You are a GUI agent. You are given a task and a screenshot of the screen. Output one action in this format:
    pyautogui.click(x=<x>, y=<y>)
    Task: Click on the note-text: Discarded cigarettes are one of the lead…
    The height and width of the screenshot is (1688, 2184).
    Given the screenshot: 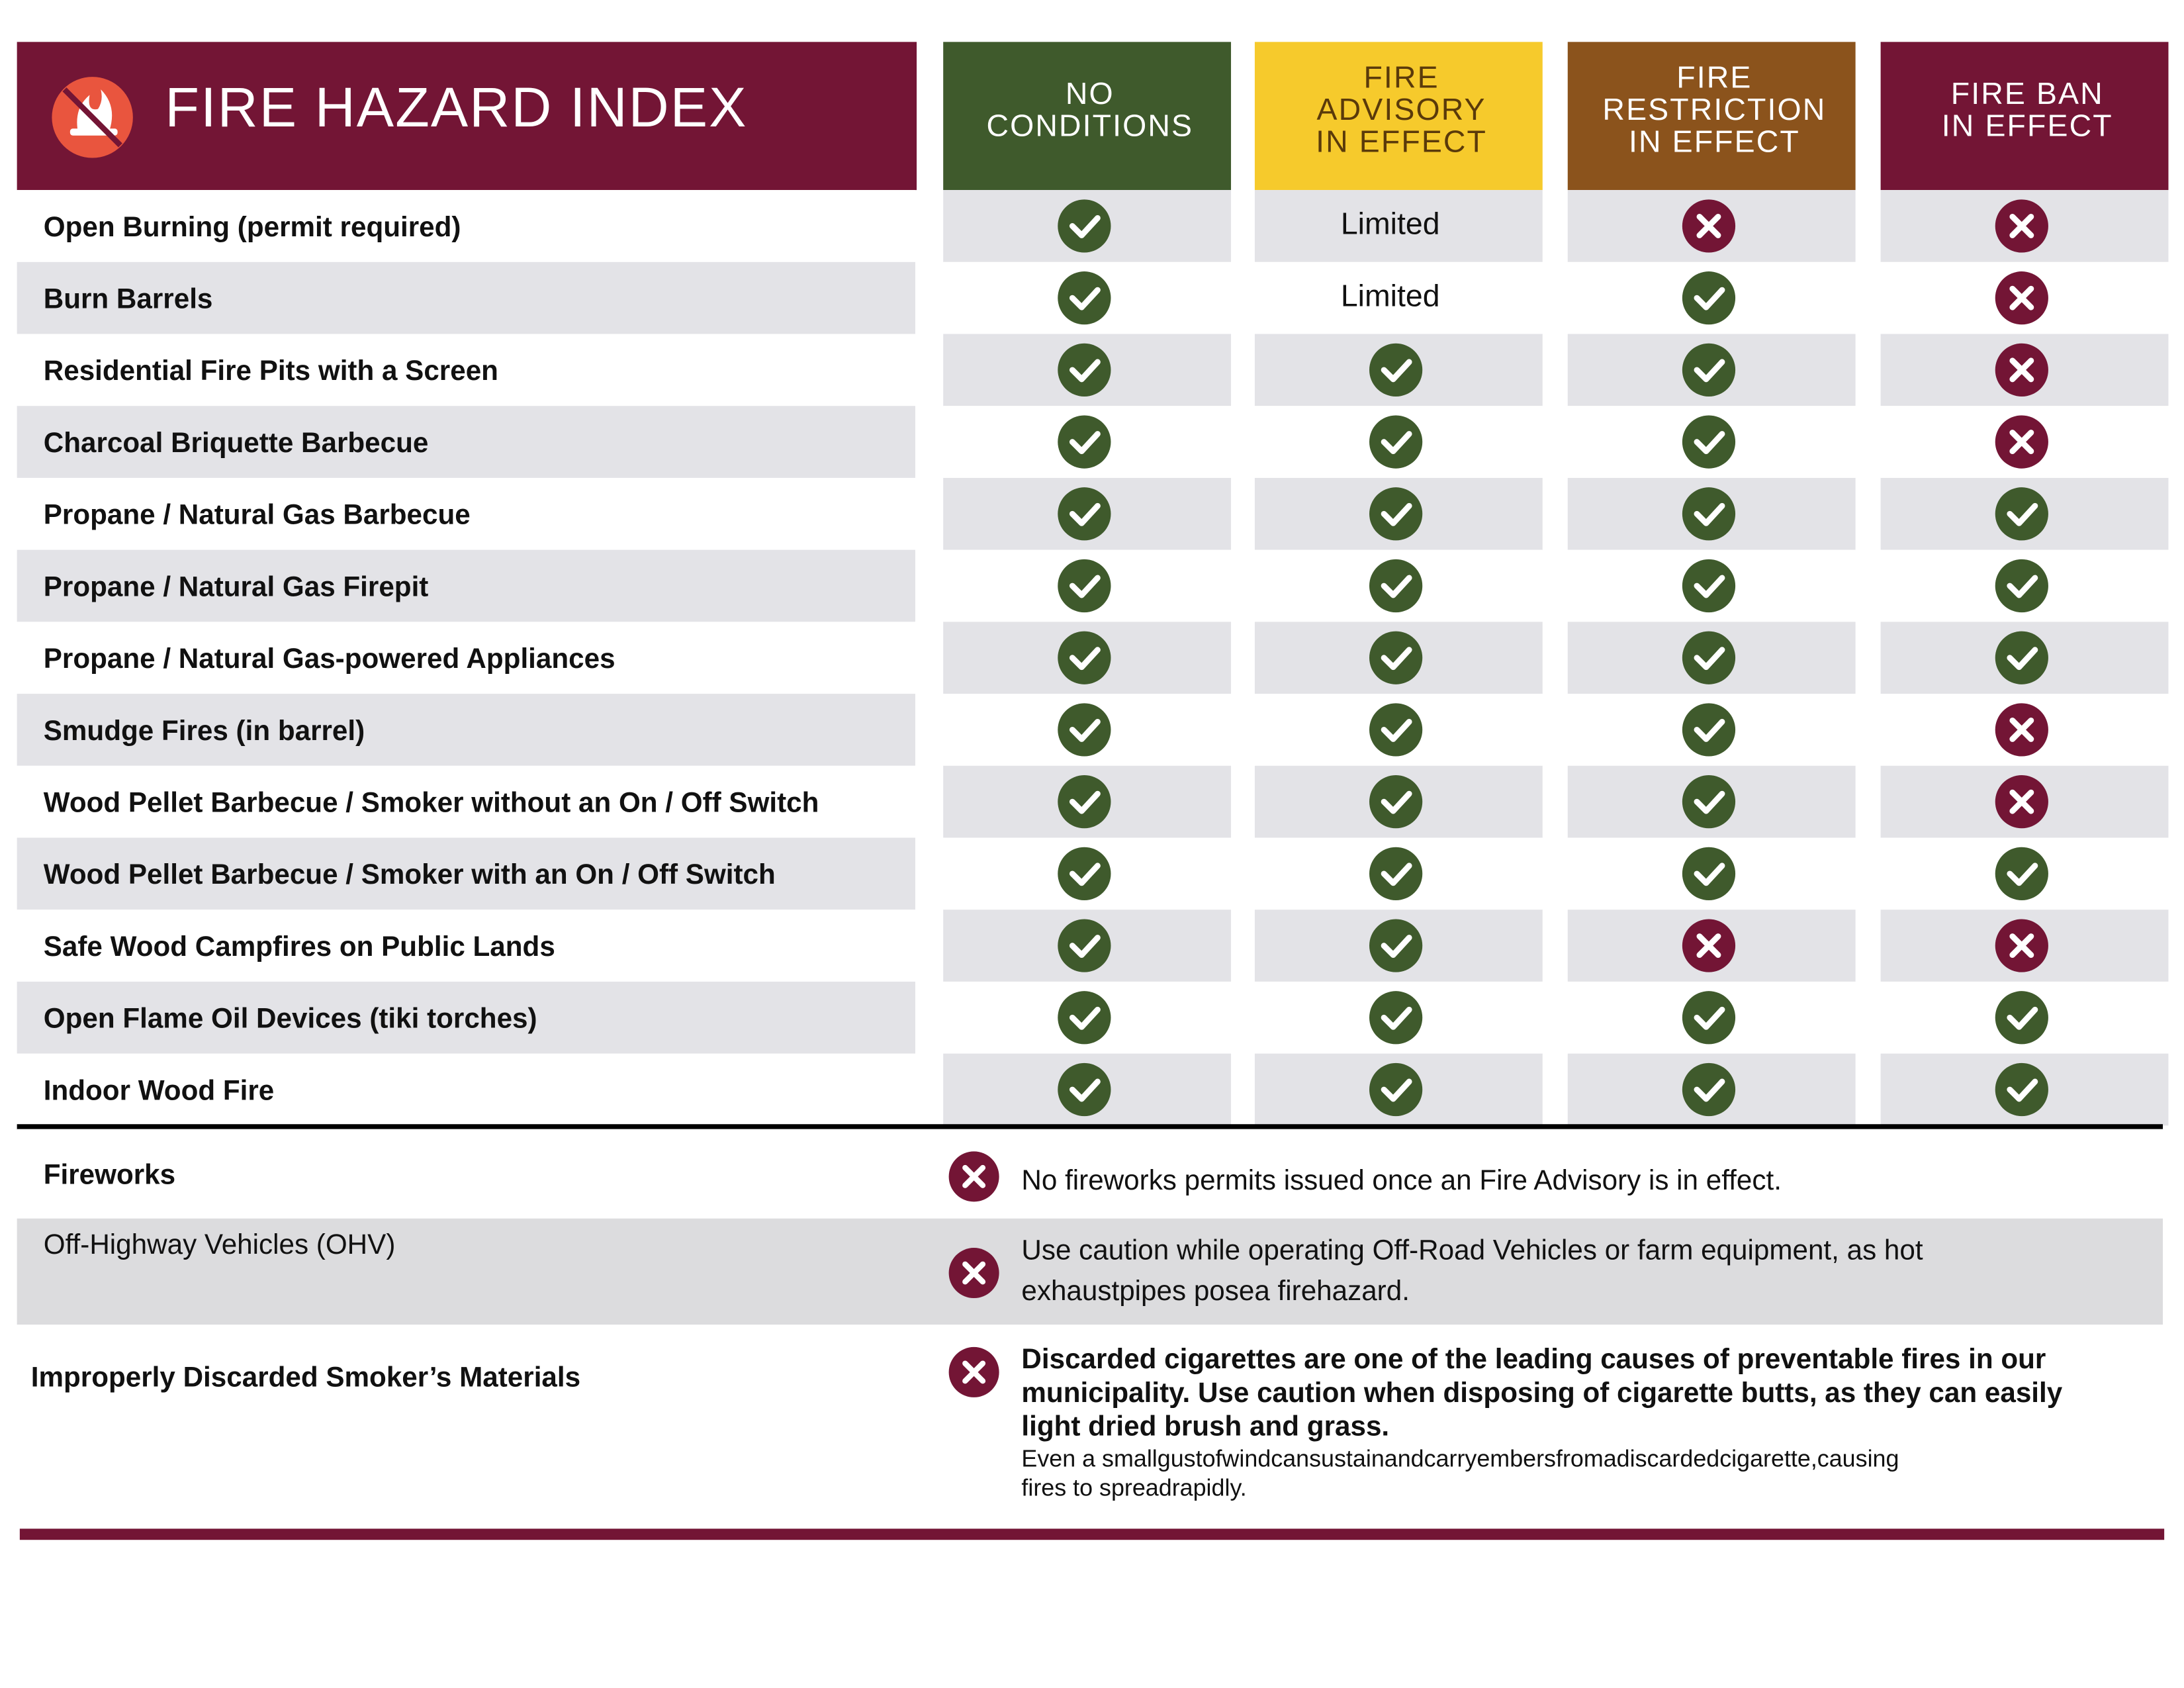 What is the action you would take?
    pyautogui.click(x=1533, y=1358)
    